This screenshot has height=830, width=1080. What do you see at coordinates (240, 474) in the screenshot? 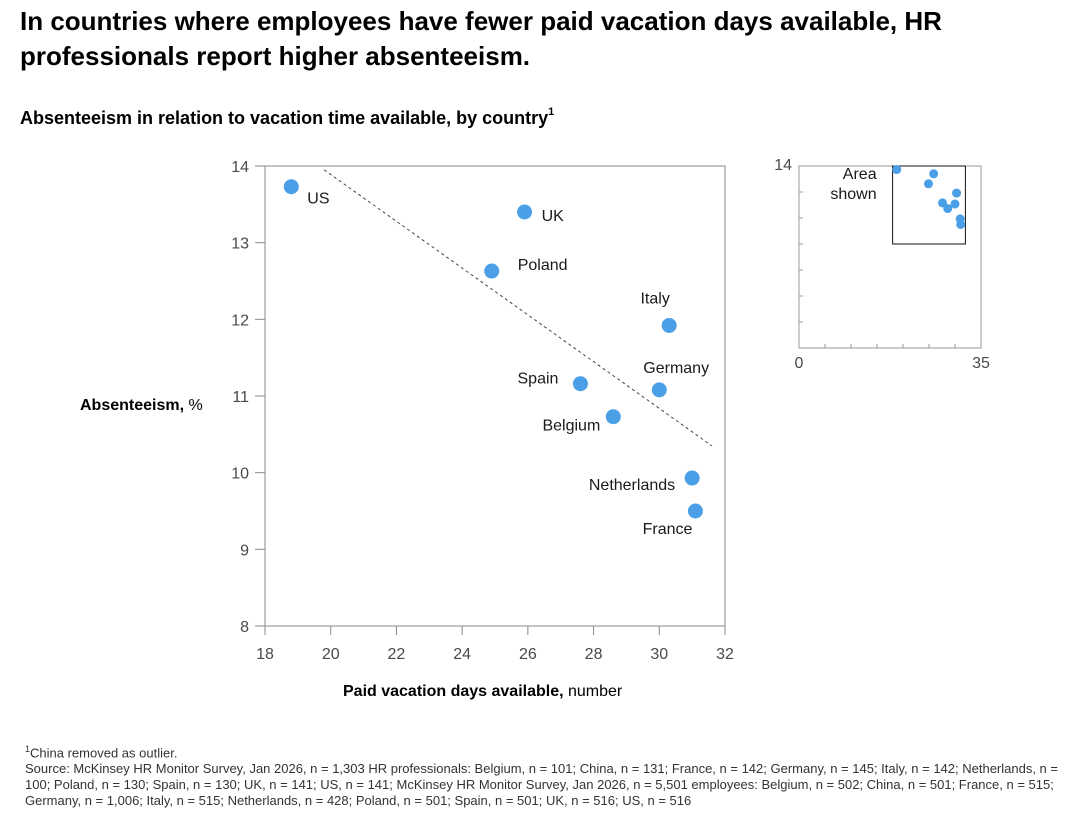
I see `y-tick-label: 10` at bounding box center [240, 474].